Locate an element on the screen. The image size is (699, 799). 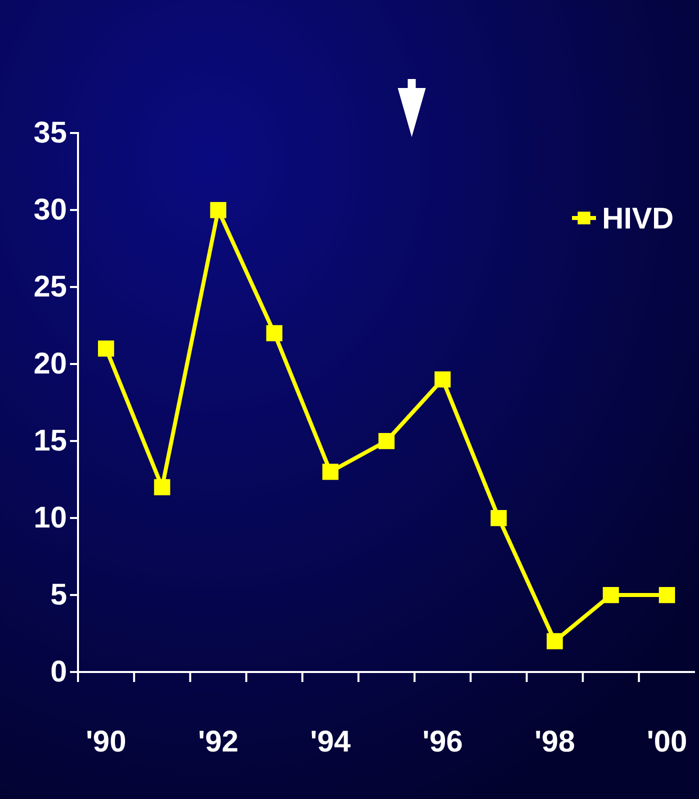
x-tick-label: '92 is located at coordinates (218, 741).